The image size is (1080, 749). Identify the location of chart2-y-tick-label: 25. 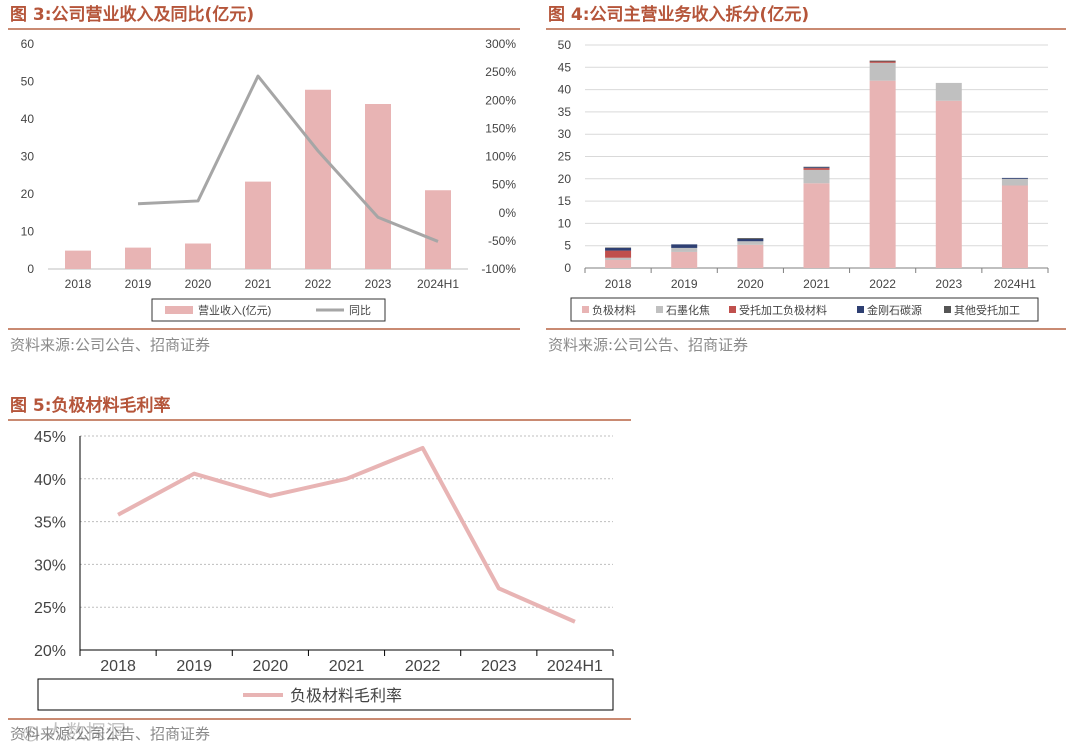
(565, 157).